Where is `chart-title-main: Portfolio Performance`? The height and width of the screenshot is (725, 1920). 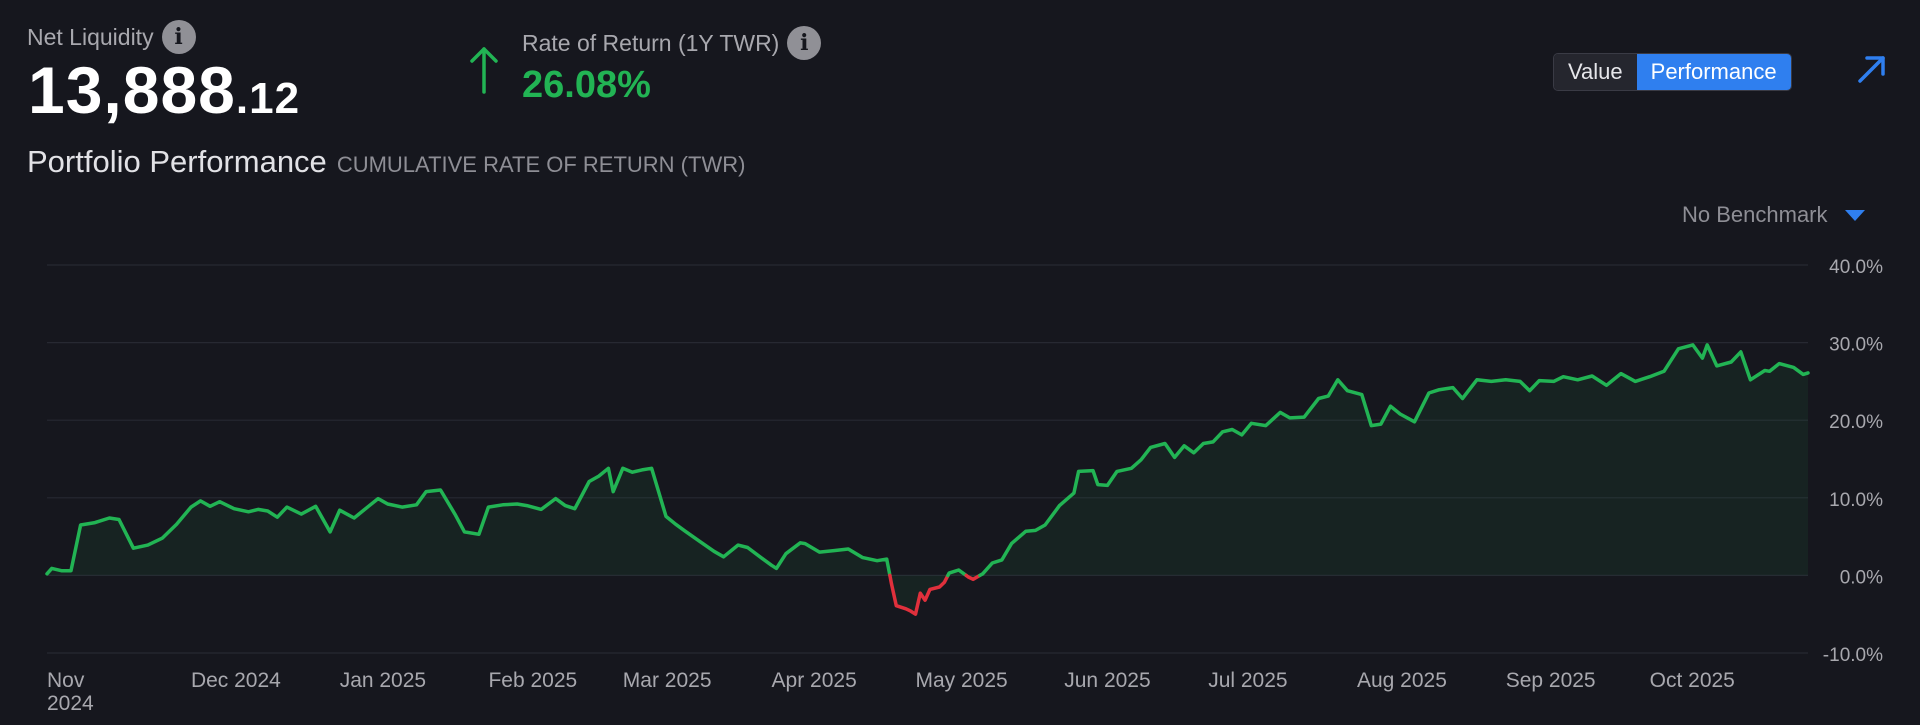
chart-title-main: Portfolio Performance is located at coordinates (177, 161).